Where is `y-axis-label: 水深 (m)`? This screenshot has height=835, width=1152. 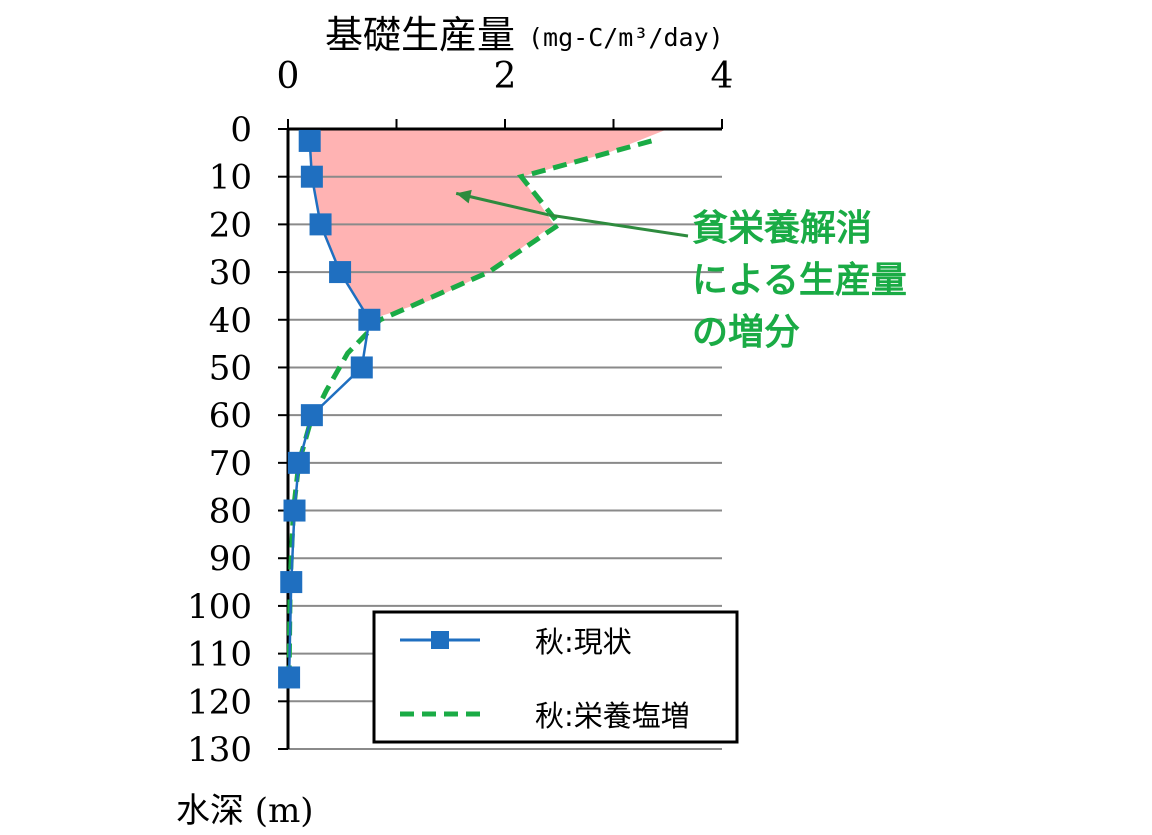 y-axis-label: 水深 (m) is located at coordinates (245, 811).